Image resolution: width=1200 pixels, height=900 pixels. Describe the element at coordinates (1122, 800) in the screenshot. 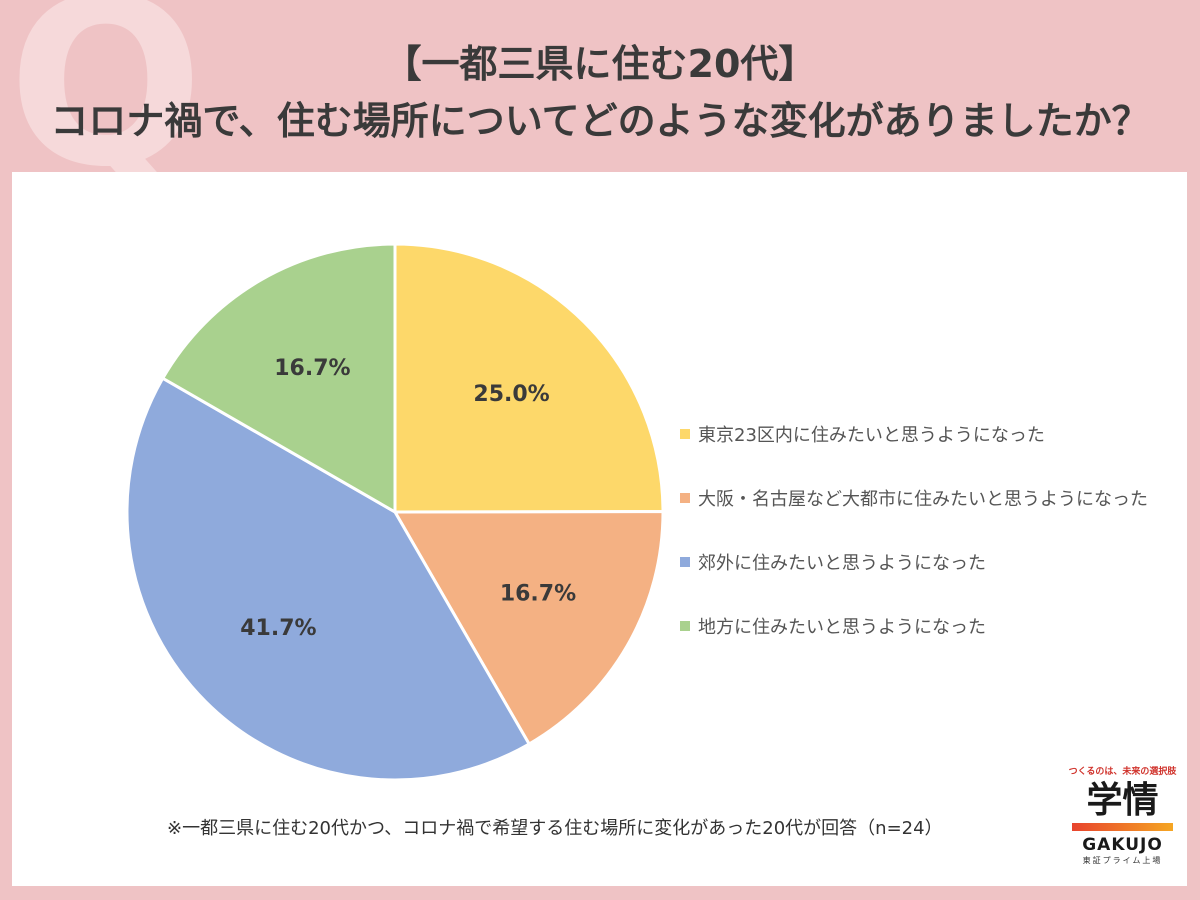

I see `logo-kanji: 学情` at that location.